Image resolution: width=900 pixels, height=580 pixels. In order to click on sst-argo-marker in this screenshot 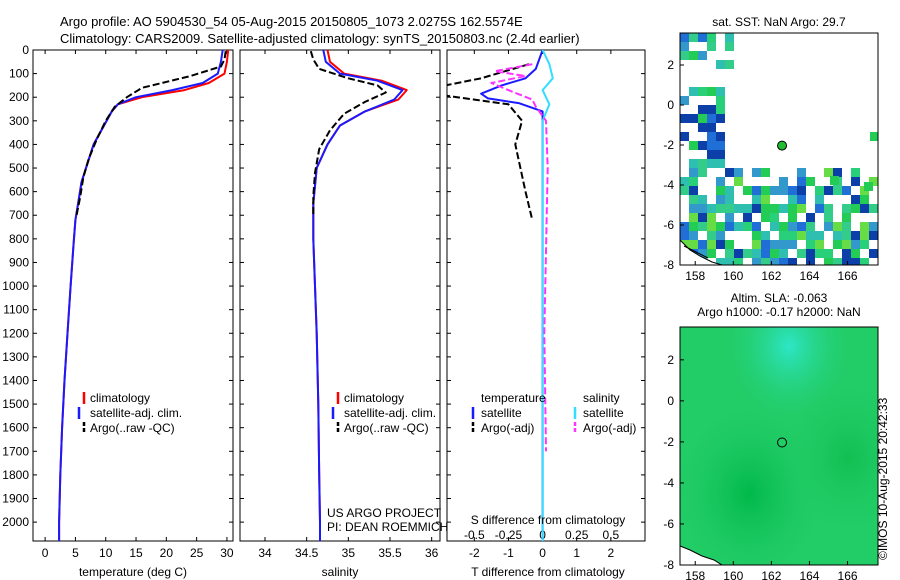, I will do `click(782, 145)`.